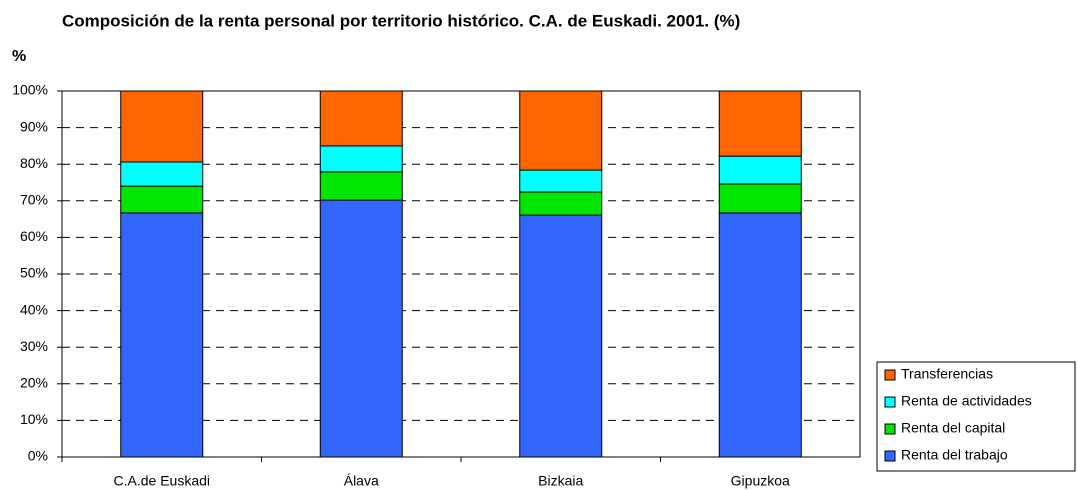 The height and width of the screenshot is (490, 1077). I want to click on y-tick-label: 40%, so click(34, 309).